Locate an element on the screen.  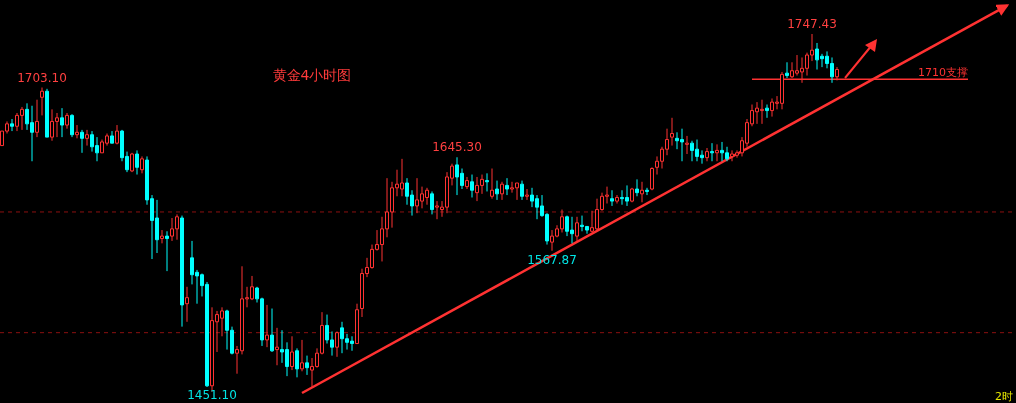
annotation: 1703.10 is located at coordinates (42, 77).